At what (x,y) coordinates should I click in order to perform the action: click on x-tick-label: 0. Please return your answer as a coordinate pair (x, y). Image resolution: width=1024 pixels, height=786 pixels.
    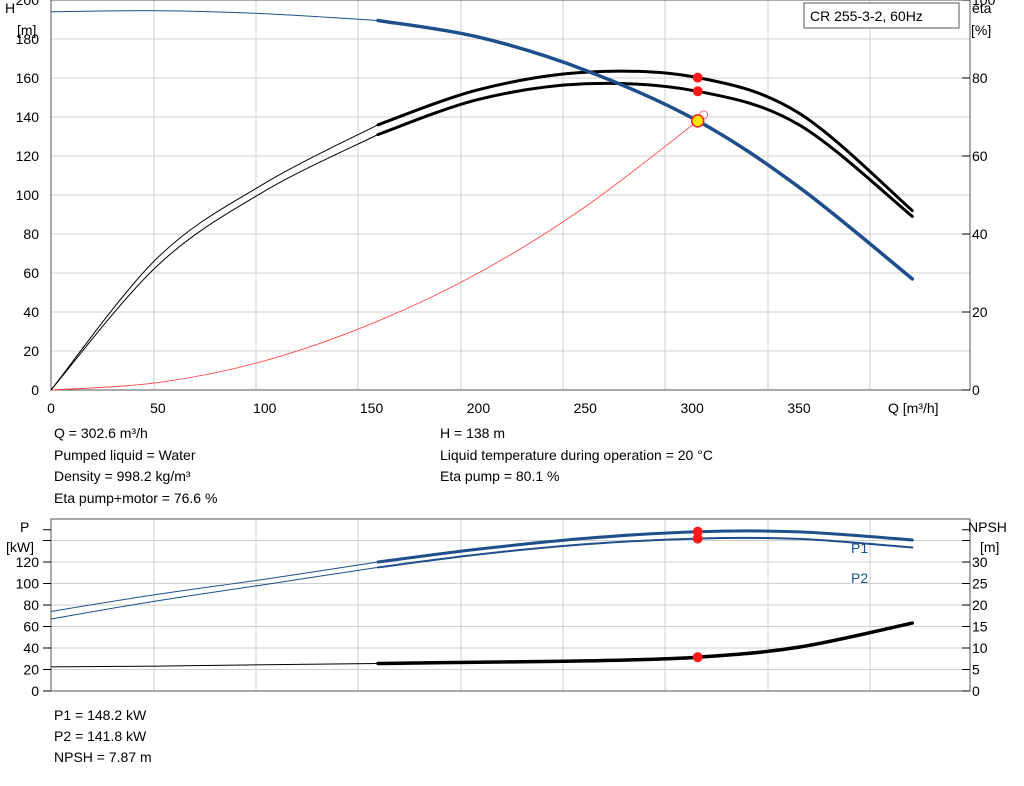
    Looking at the image, I should click on (51, 408).